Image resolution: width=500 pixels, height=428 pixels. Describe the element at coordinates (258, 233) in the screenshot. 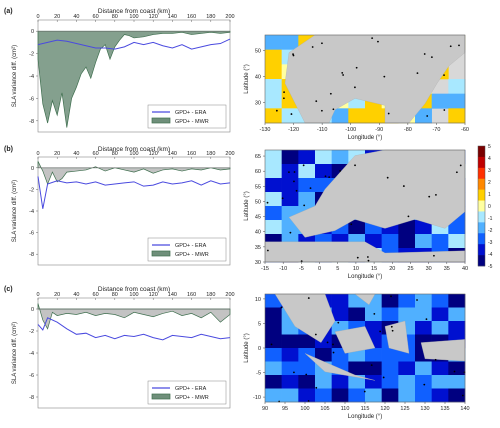

I see `y-tick-label: 40` at that location.